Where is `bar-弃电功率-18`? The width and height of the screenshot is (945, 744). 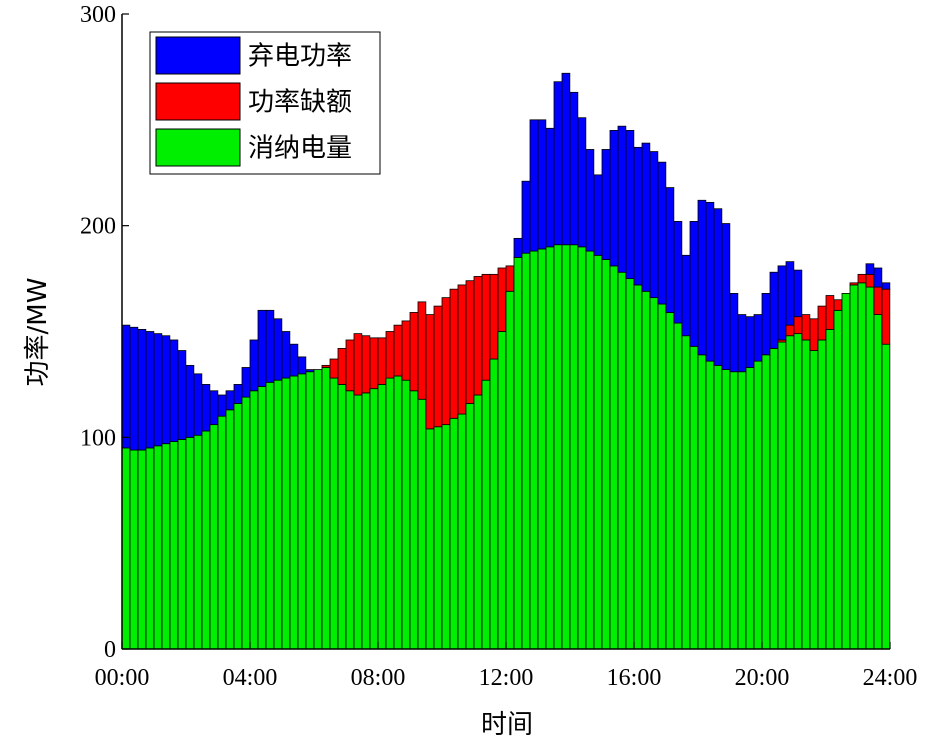 bar-弃电功率-18 is located at coordinates (270, 346).